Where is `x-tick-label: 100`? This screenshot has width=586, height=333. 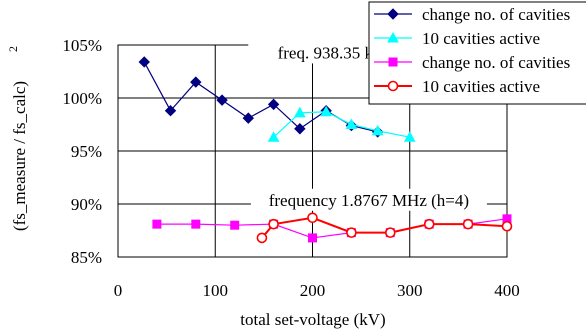 x-tick-label: 100 is located at coordinates (216, 290).